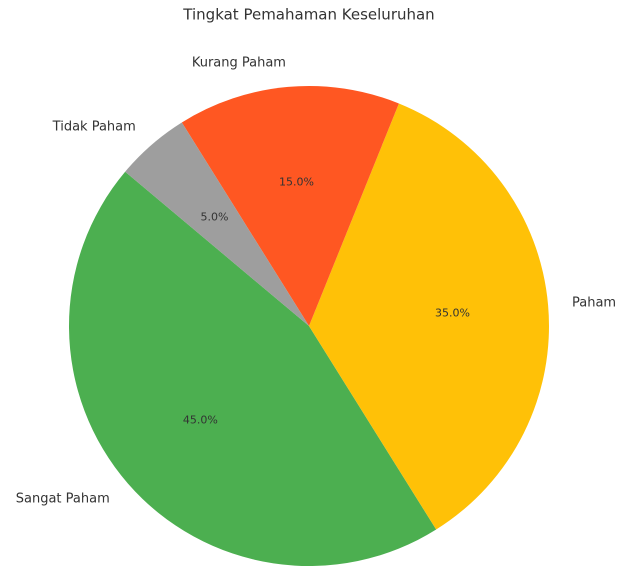 The height and width of the screenshot is (566, 619). I want to click on slice-label: Paham, so click(594, 302).